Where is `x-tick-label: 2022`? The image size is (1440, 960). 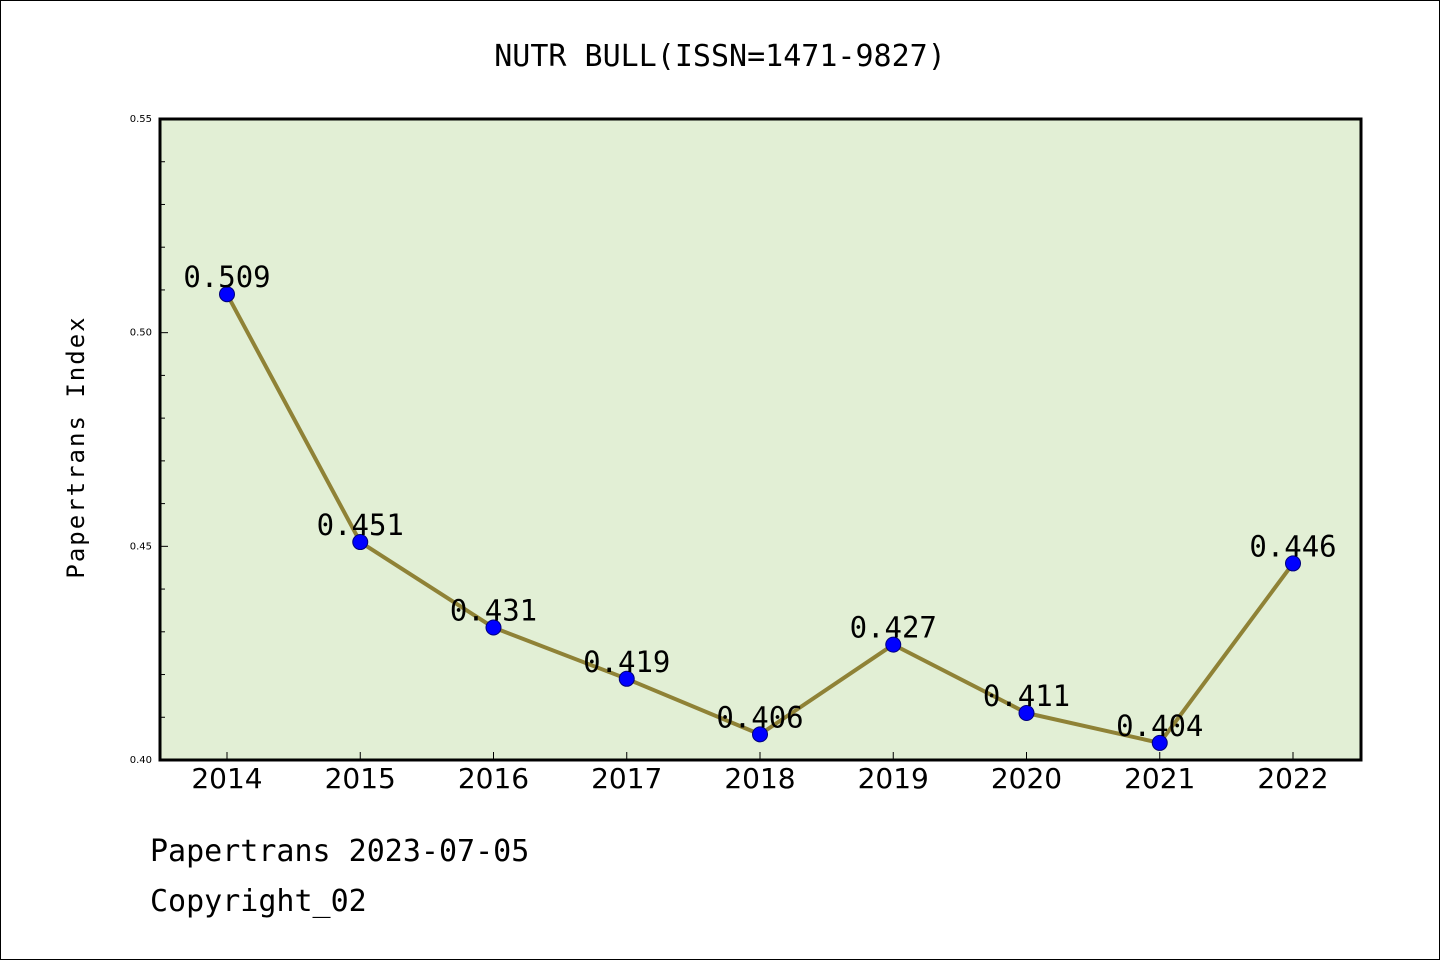 x-tick-label: 2022 is located at coordinates (1292, 778).